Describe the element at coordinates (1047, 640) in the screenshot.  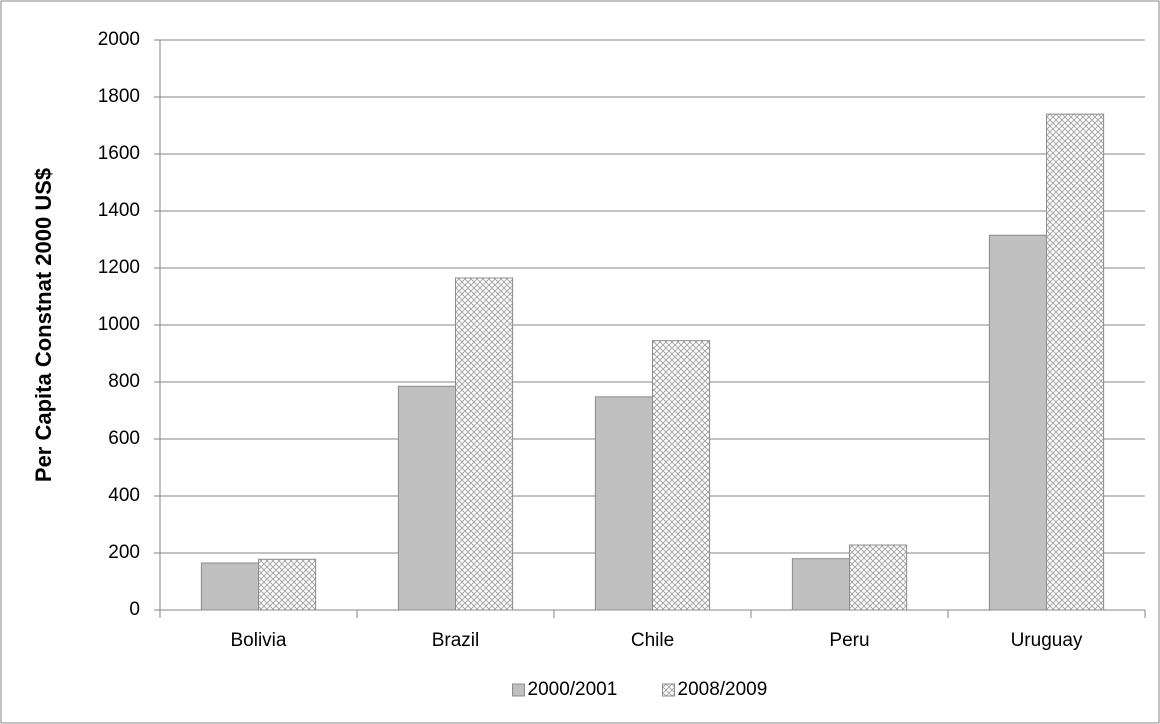
I see `x-tick-label: Uruguay` at that location.